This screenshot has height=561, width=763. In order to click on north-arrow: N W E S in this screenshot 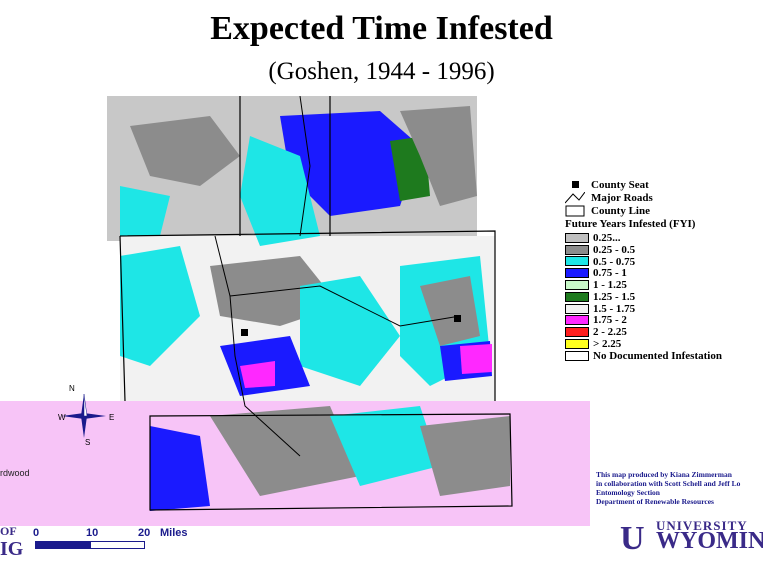, I will do `click(85, 416)`.